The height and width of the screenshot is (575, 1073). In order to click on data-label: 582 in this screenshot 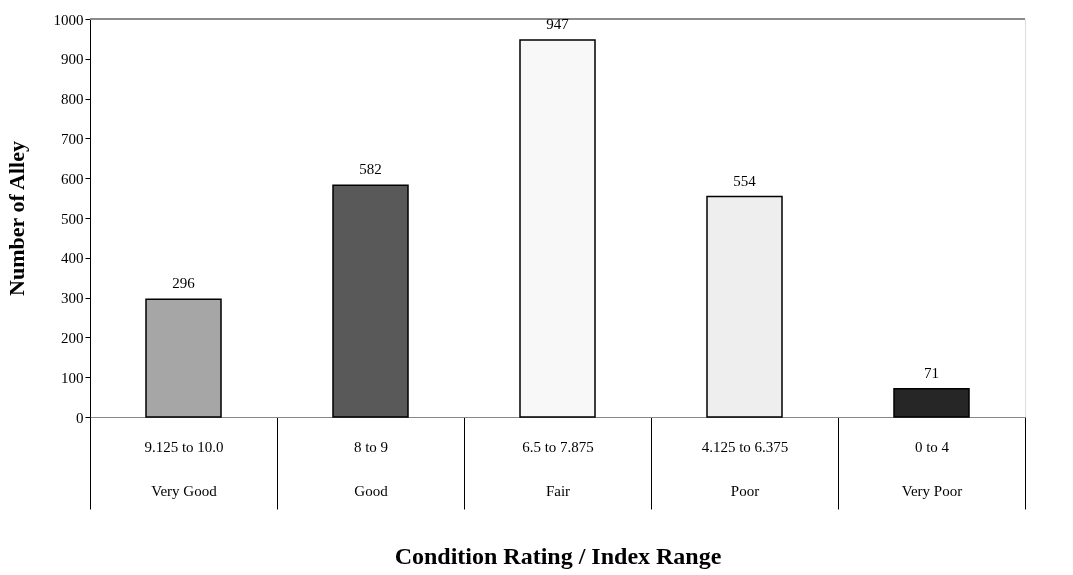, I will do `click(370, 169)`.